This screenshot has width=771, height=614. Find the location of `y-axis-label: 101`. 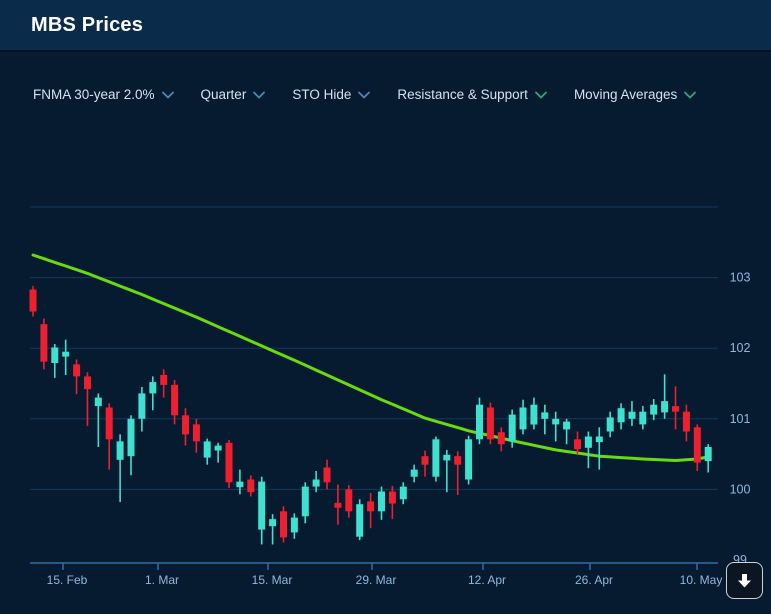

y-axis-label: 101 is located at coordinates (740, 419).